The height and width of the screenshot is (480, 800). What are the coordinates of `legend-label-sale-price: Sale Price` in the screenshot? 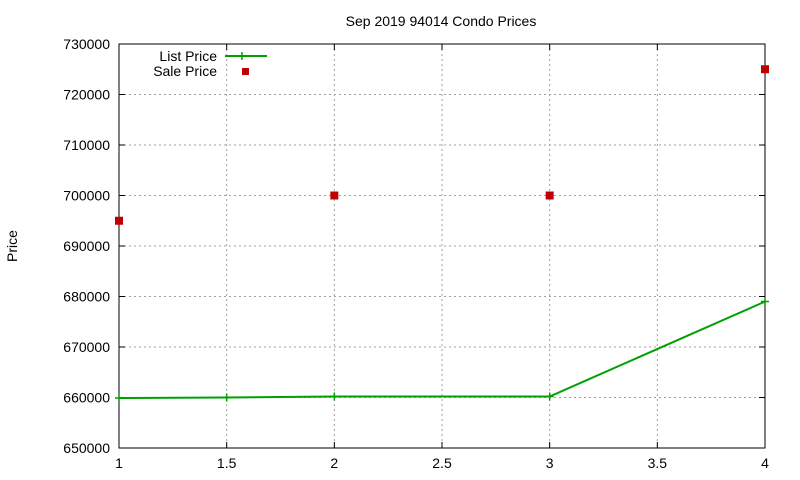 It's located at (185, 71).